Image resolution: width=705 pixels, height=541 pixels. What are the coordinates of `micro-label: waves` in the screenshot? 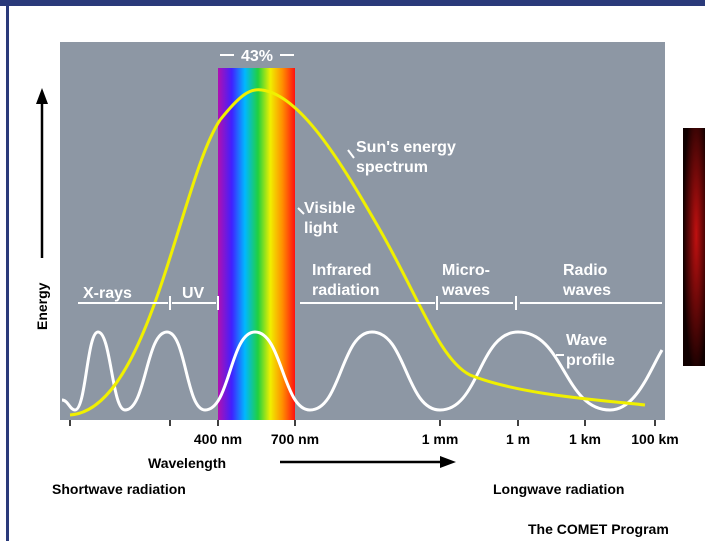 It's located at (465, 290).